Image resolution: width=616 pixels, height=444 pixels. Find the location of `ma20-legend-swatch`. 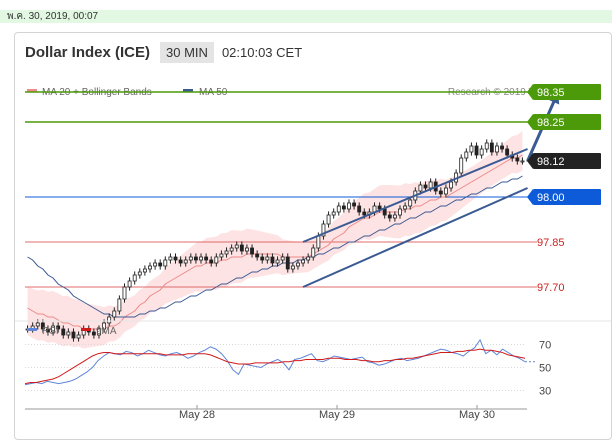

ma20-legend-swatch is located at coordinates (32, 90).